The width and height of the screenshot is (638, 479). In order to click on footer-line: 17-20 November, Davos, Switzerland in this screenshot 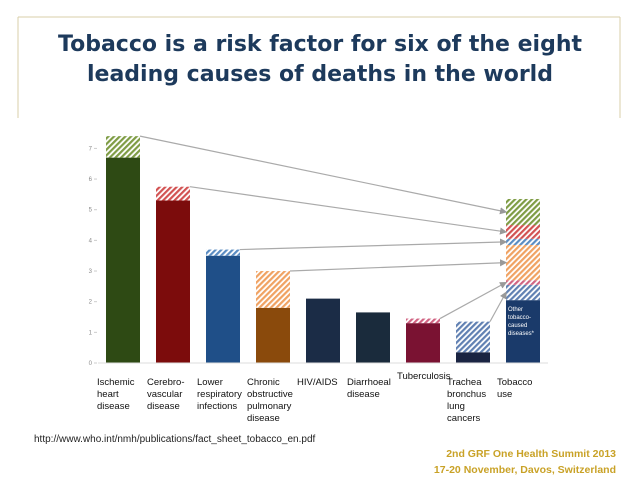, I will do `click(524, 470)`.